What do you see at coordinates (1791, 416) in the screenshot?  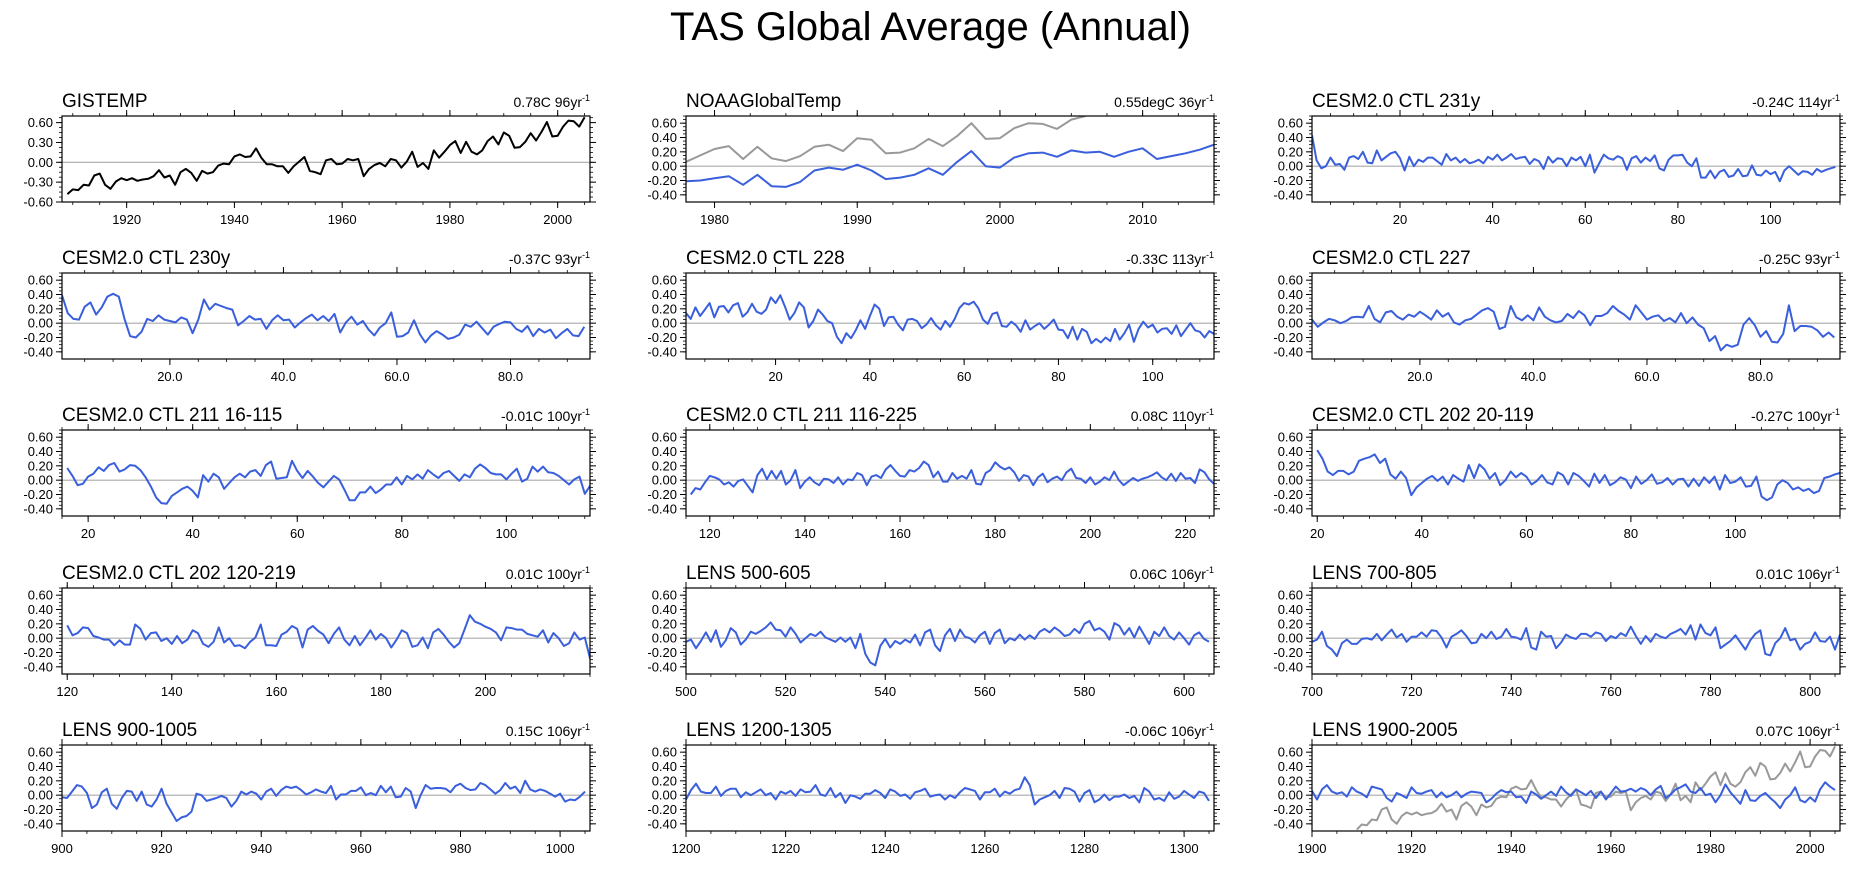 I see `trend-value: -0.27C 100yr` at bounding box center [1791, 416].